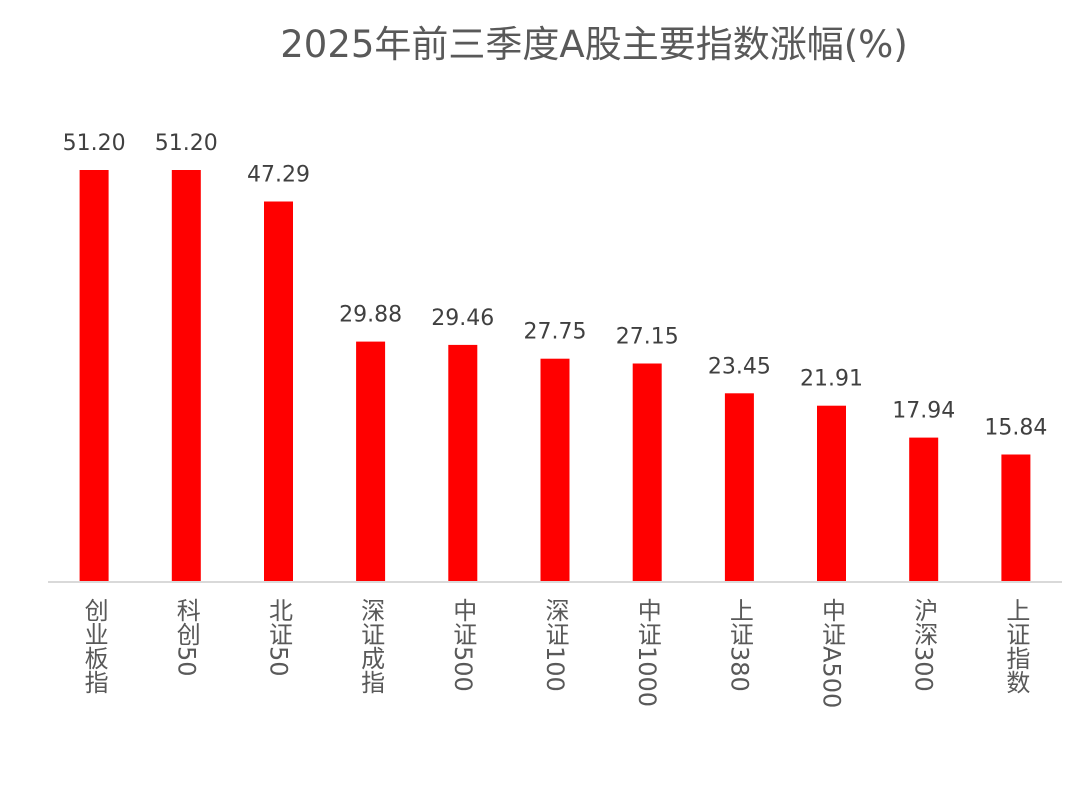 The height and width of the screenshot is (795, 1080). I want to click on category-label-10: 上证指数, so click(1016, 646).